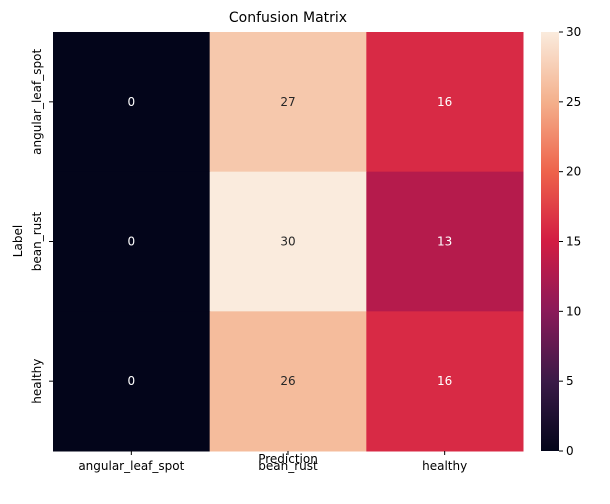 Image resolution: width=610 pixels, height=504 pixels. What do you see at coordinates (573, 242) in the screenshot?
I see `colorbar-tick-label: 15` at bounding box center [573, 242].